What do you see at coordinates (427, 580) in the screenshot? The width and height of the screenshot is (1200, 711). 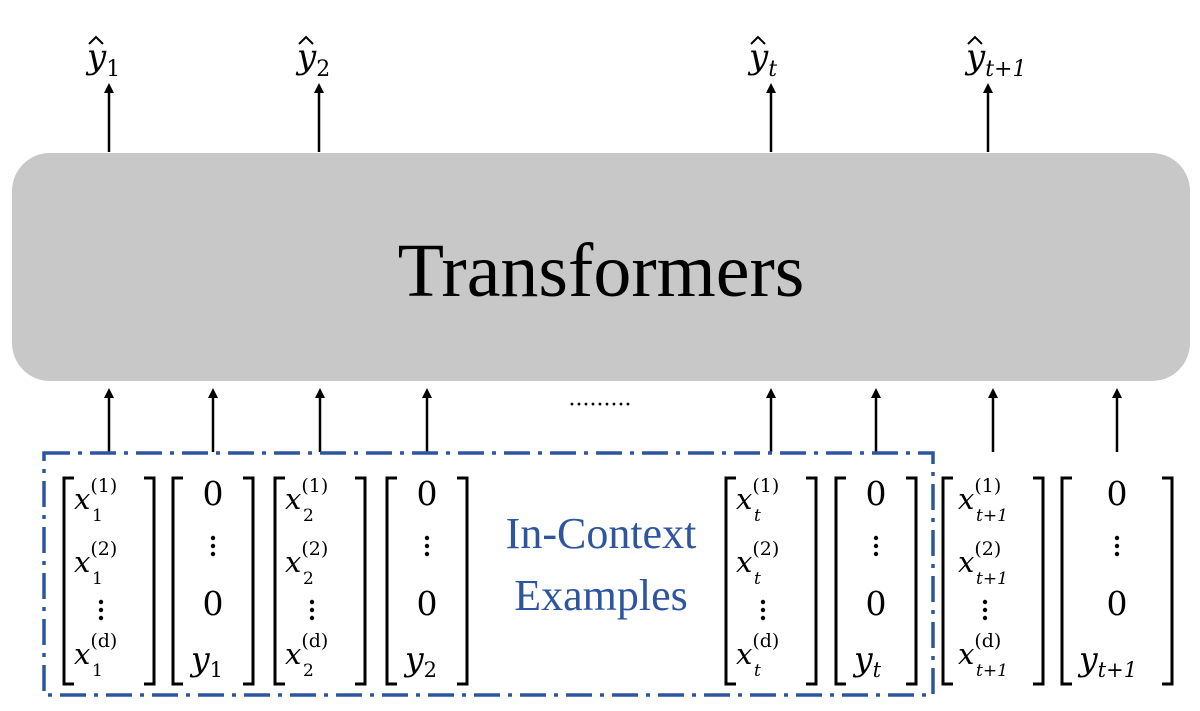 I see `label-vector: 0 0 y2` at bounding box center [427, 580].